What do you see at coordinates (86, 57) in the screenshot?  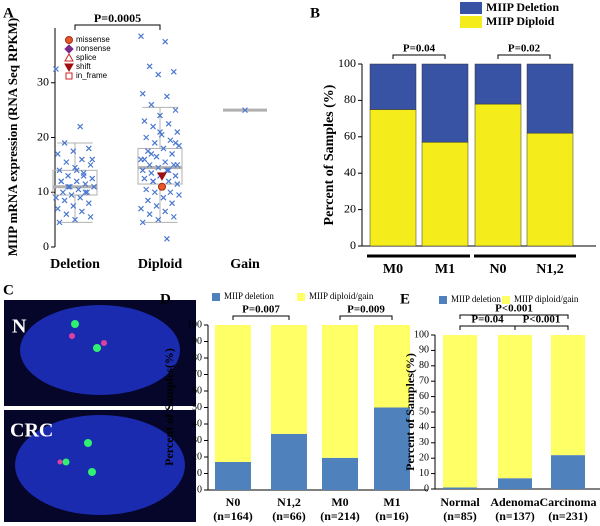 I see `legend-label: splice` at bounding box center [86, 57].